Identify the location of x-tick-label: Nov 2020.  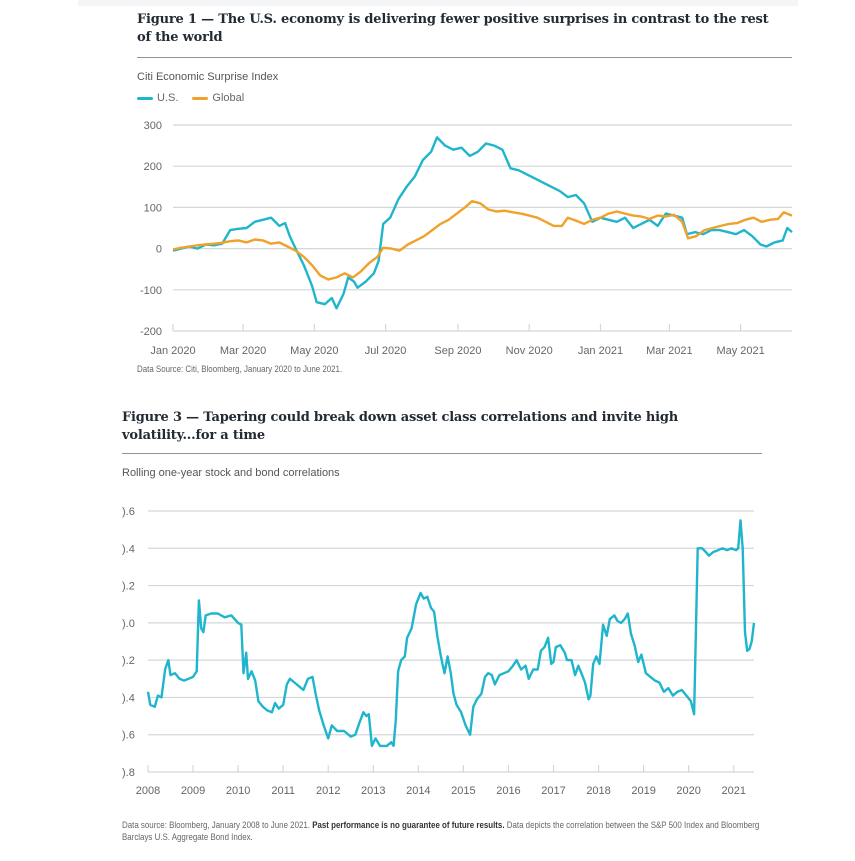
(529, 351).